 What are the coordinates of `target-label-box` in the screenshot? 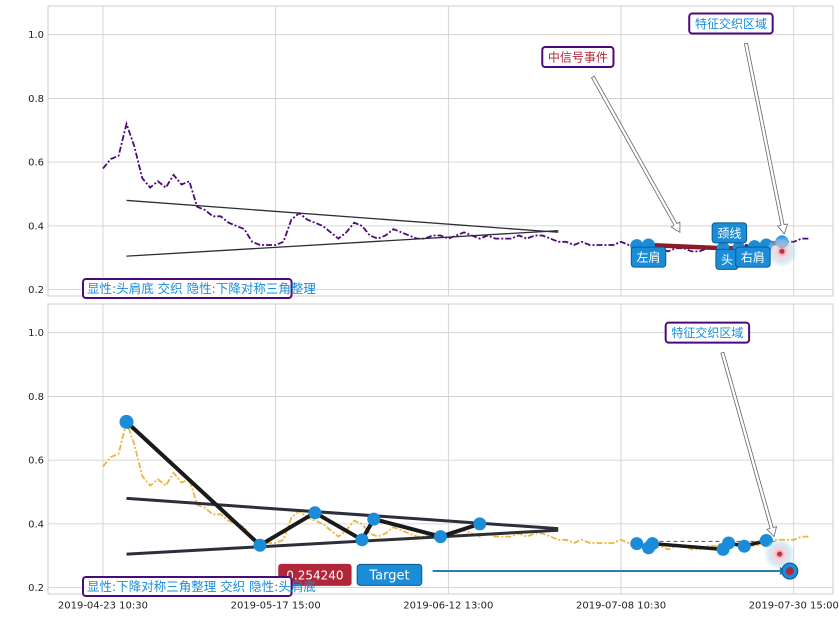 It's located at (389, 574).